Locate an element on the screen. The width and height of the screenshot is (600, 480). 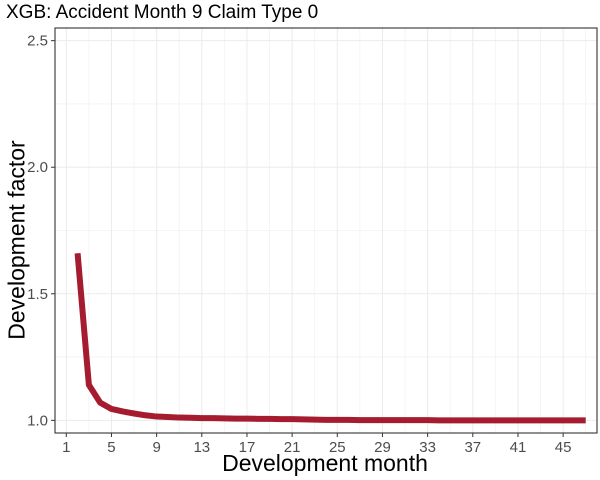
x-tick-label: 37 is located at coordinates (472, 447).